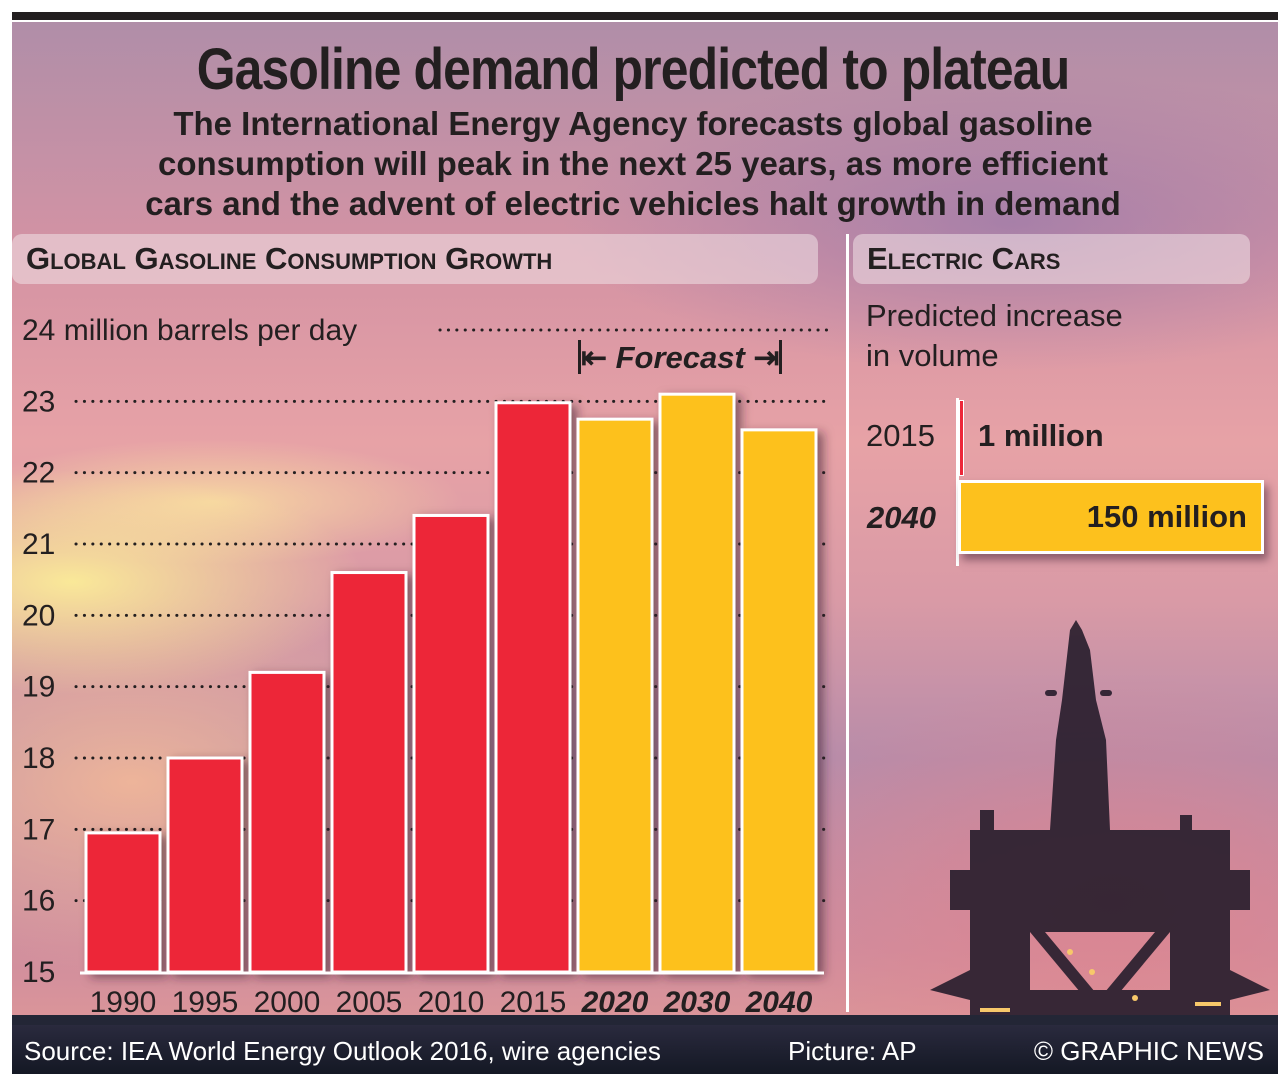 The height and width of the screenshot is (1087, 1287). Describe the element at coordinates (852, 1051) in the screenshot. I see `picture-credit: Picture: AP` at that location.